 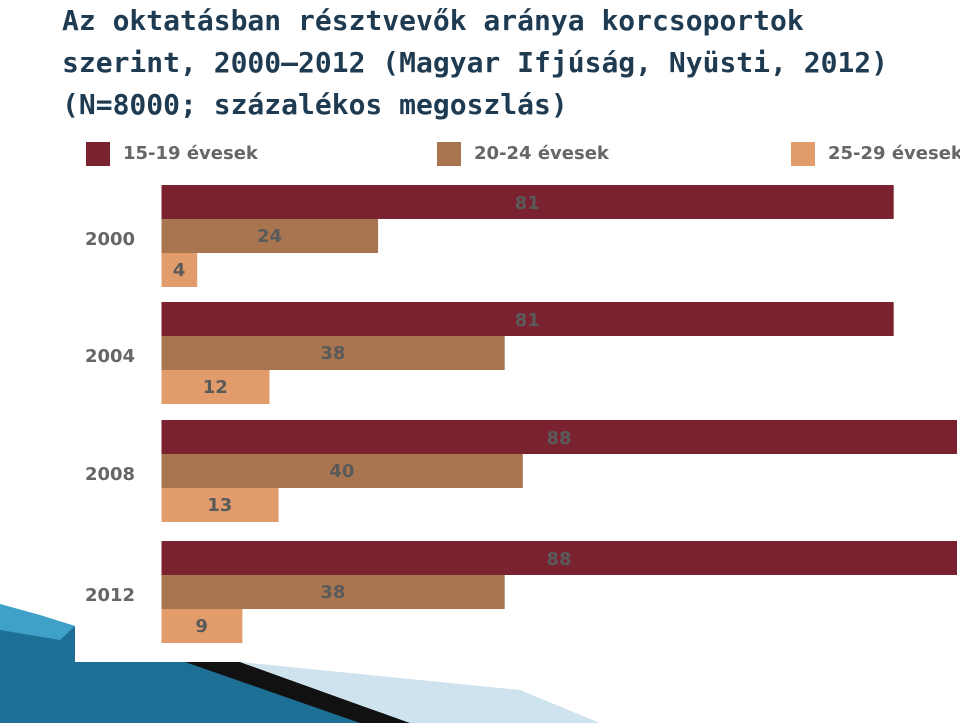 I want to click on year-label-2012: 2012, so click(x=110, y=595).